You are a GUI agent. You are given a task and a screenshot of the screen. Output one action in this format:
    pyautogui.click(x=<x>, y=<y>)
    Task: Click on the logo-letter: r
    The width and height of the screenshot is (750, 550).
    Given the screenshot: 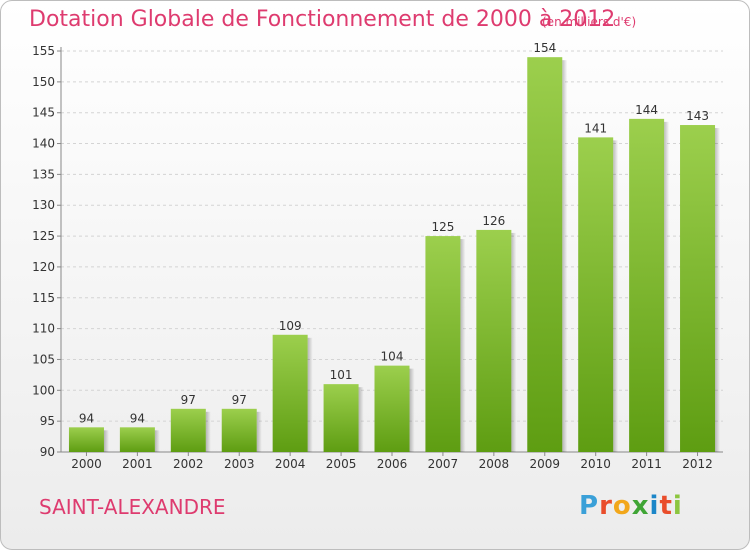 What is the action you would take?
    pyautogui.click(x=606, y=506)
    